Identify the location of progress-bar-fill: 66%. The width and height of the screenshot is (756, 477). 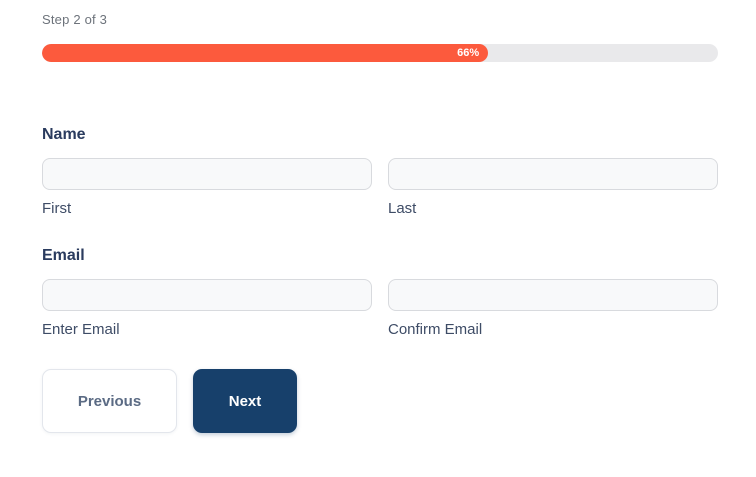
(265, 53).